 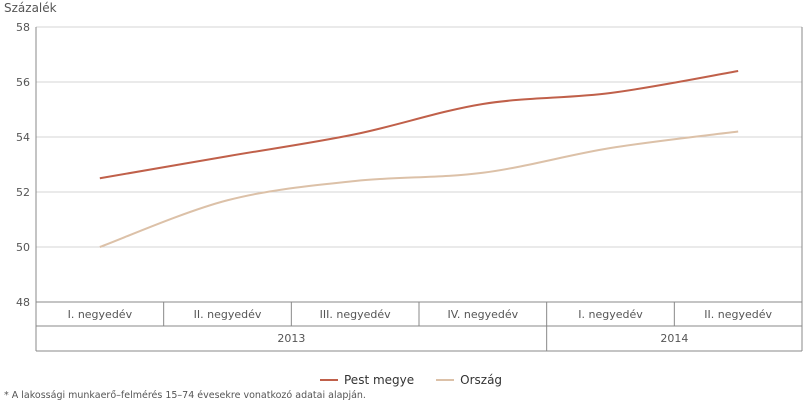 I want to click on y-tick-label: 50, so click(x=23, y=247).